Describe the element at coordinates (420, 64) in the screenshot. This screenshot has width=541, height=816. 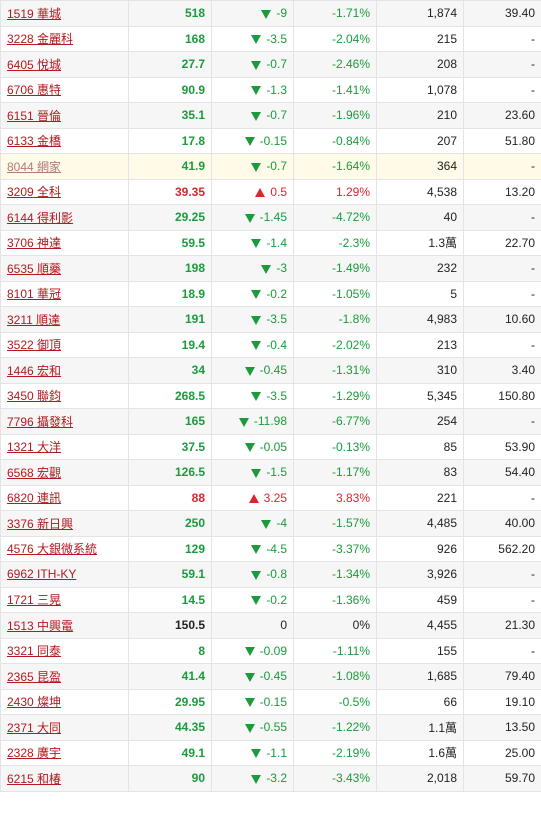
I see `volume-cell: 208` at that location.